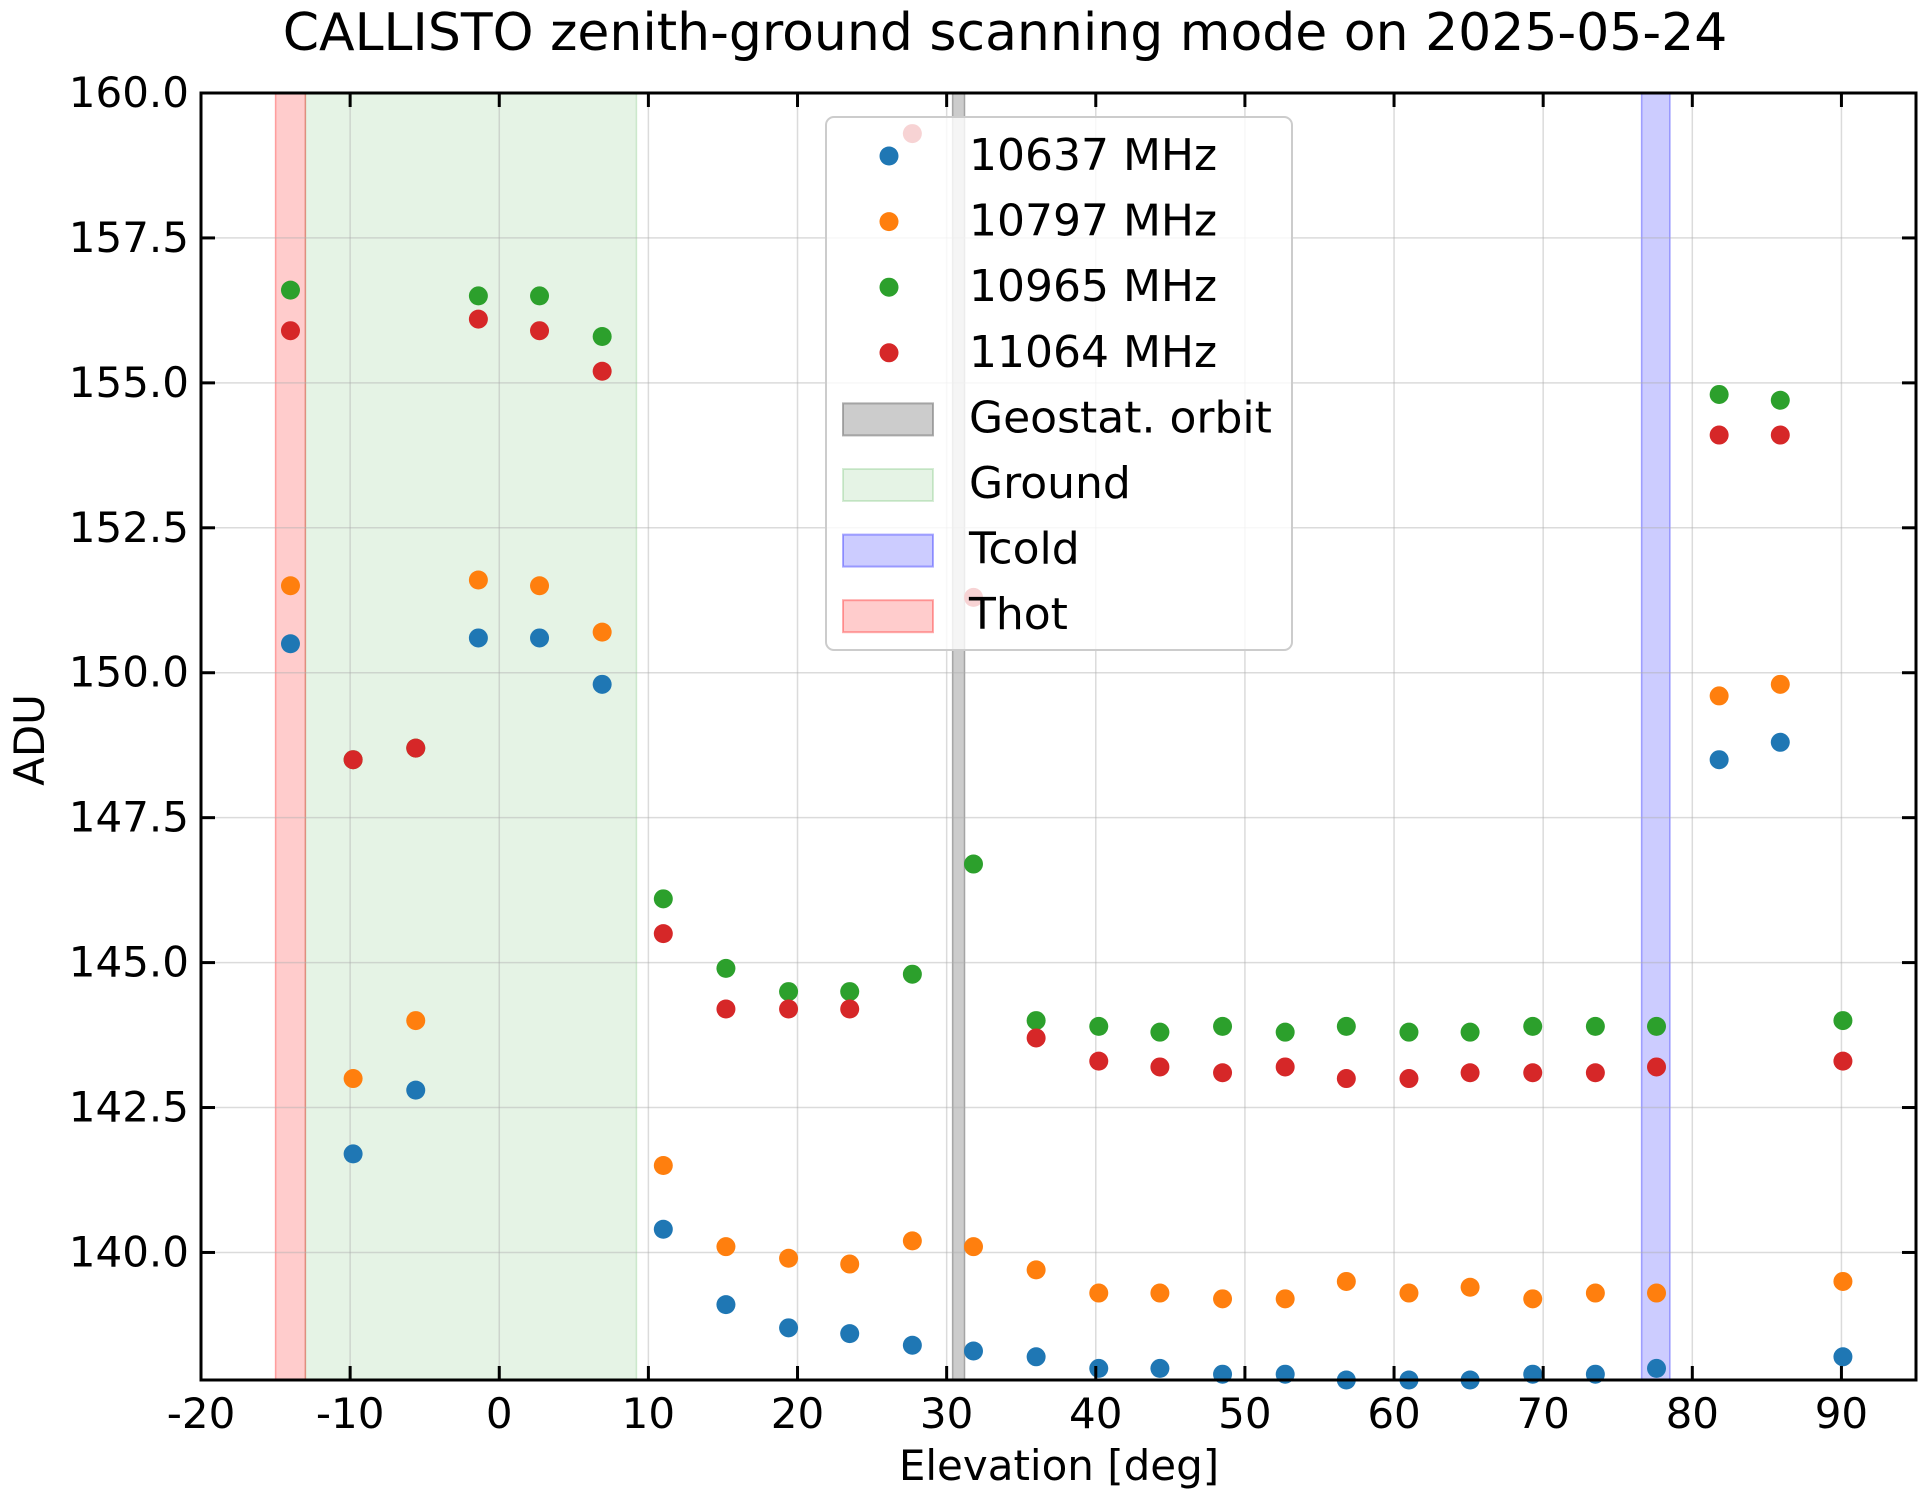 The width and height of the screenshot is (1926, 1498). Describe the element at coordinates (129, 92) in the screenshot. I see `y-tick-label: 160.0` at that location.